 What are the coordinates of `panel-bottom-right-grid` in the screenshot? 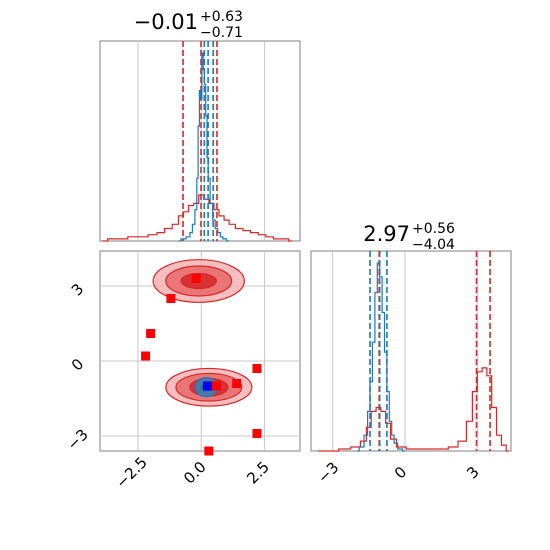 It's located at (405, 351).